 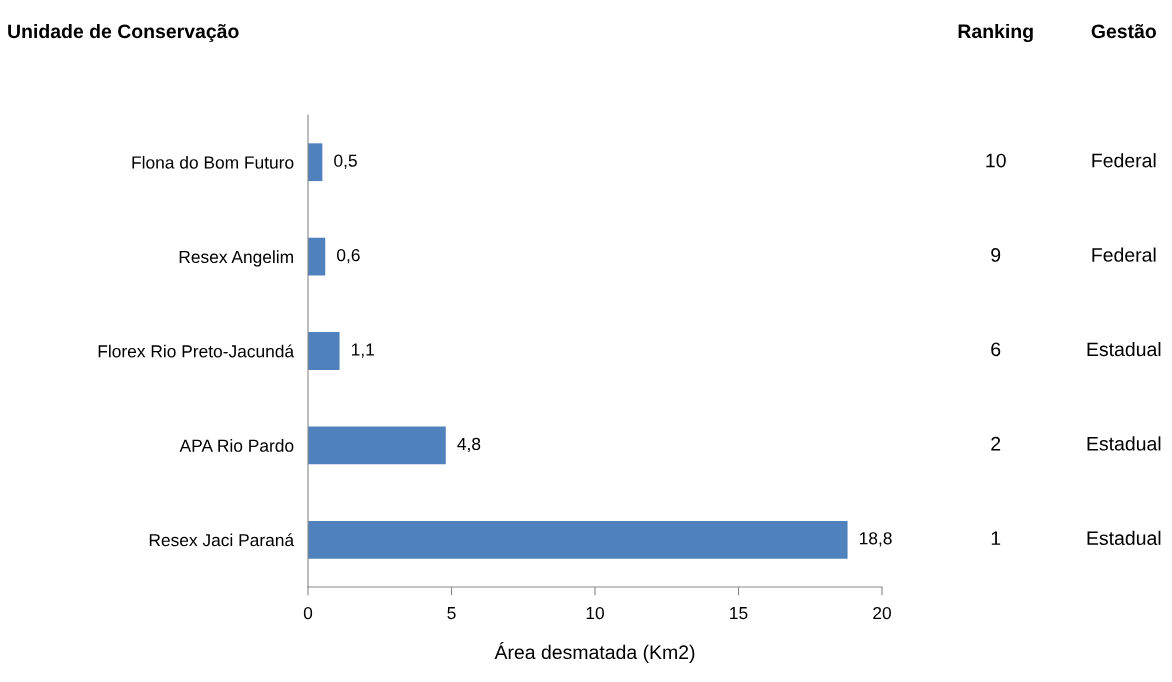 I want to click on y-tick-label: Resex Angelim, so click(x=236, y=258).